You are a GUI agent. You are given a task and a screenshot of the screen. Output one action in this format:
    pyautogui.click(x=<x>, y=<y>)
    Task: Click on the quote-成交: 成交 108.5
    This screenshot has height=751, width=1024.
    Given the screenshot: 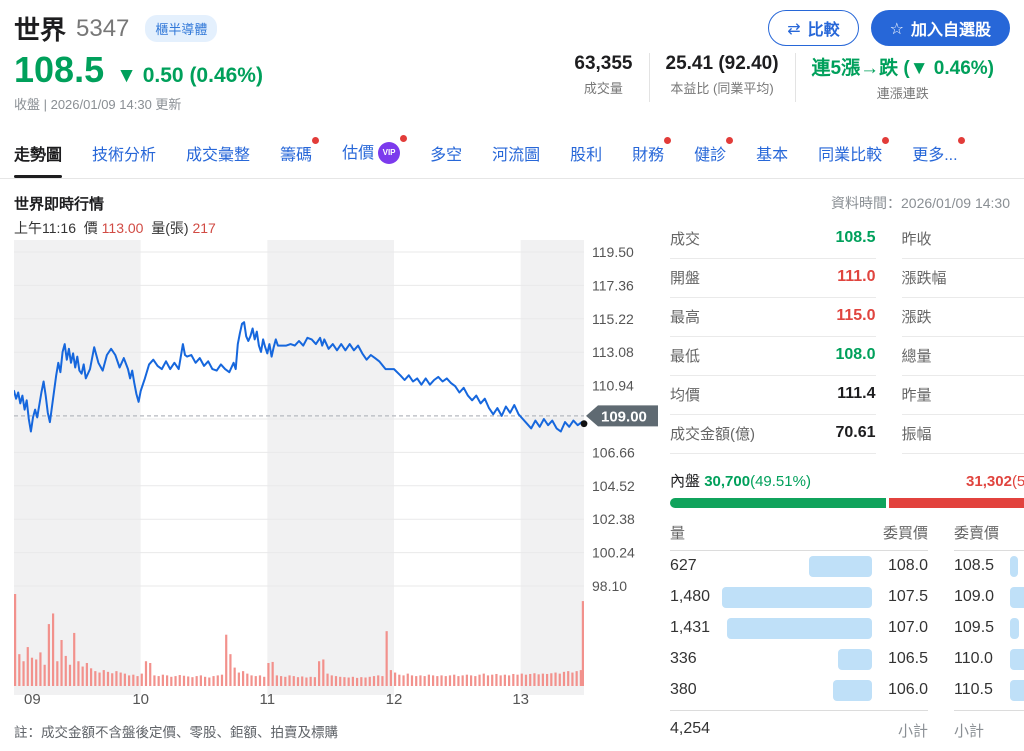 What is the action you would take?
    pyautogui.click(x=773, y=239)
    